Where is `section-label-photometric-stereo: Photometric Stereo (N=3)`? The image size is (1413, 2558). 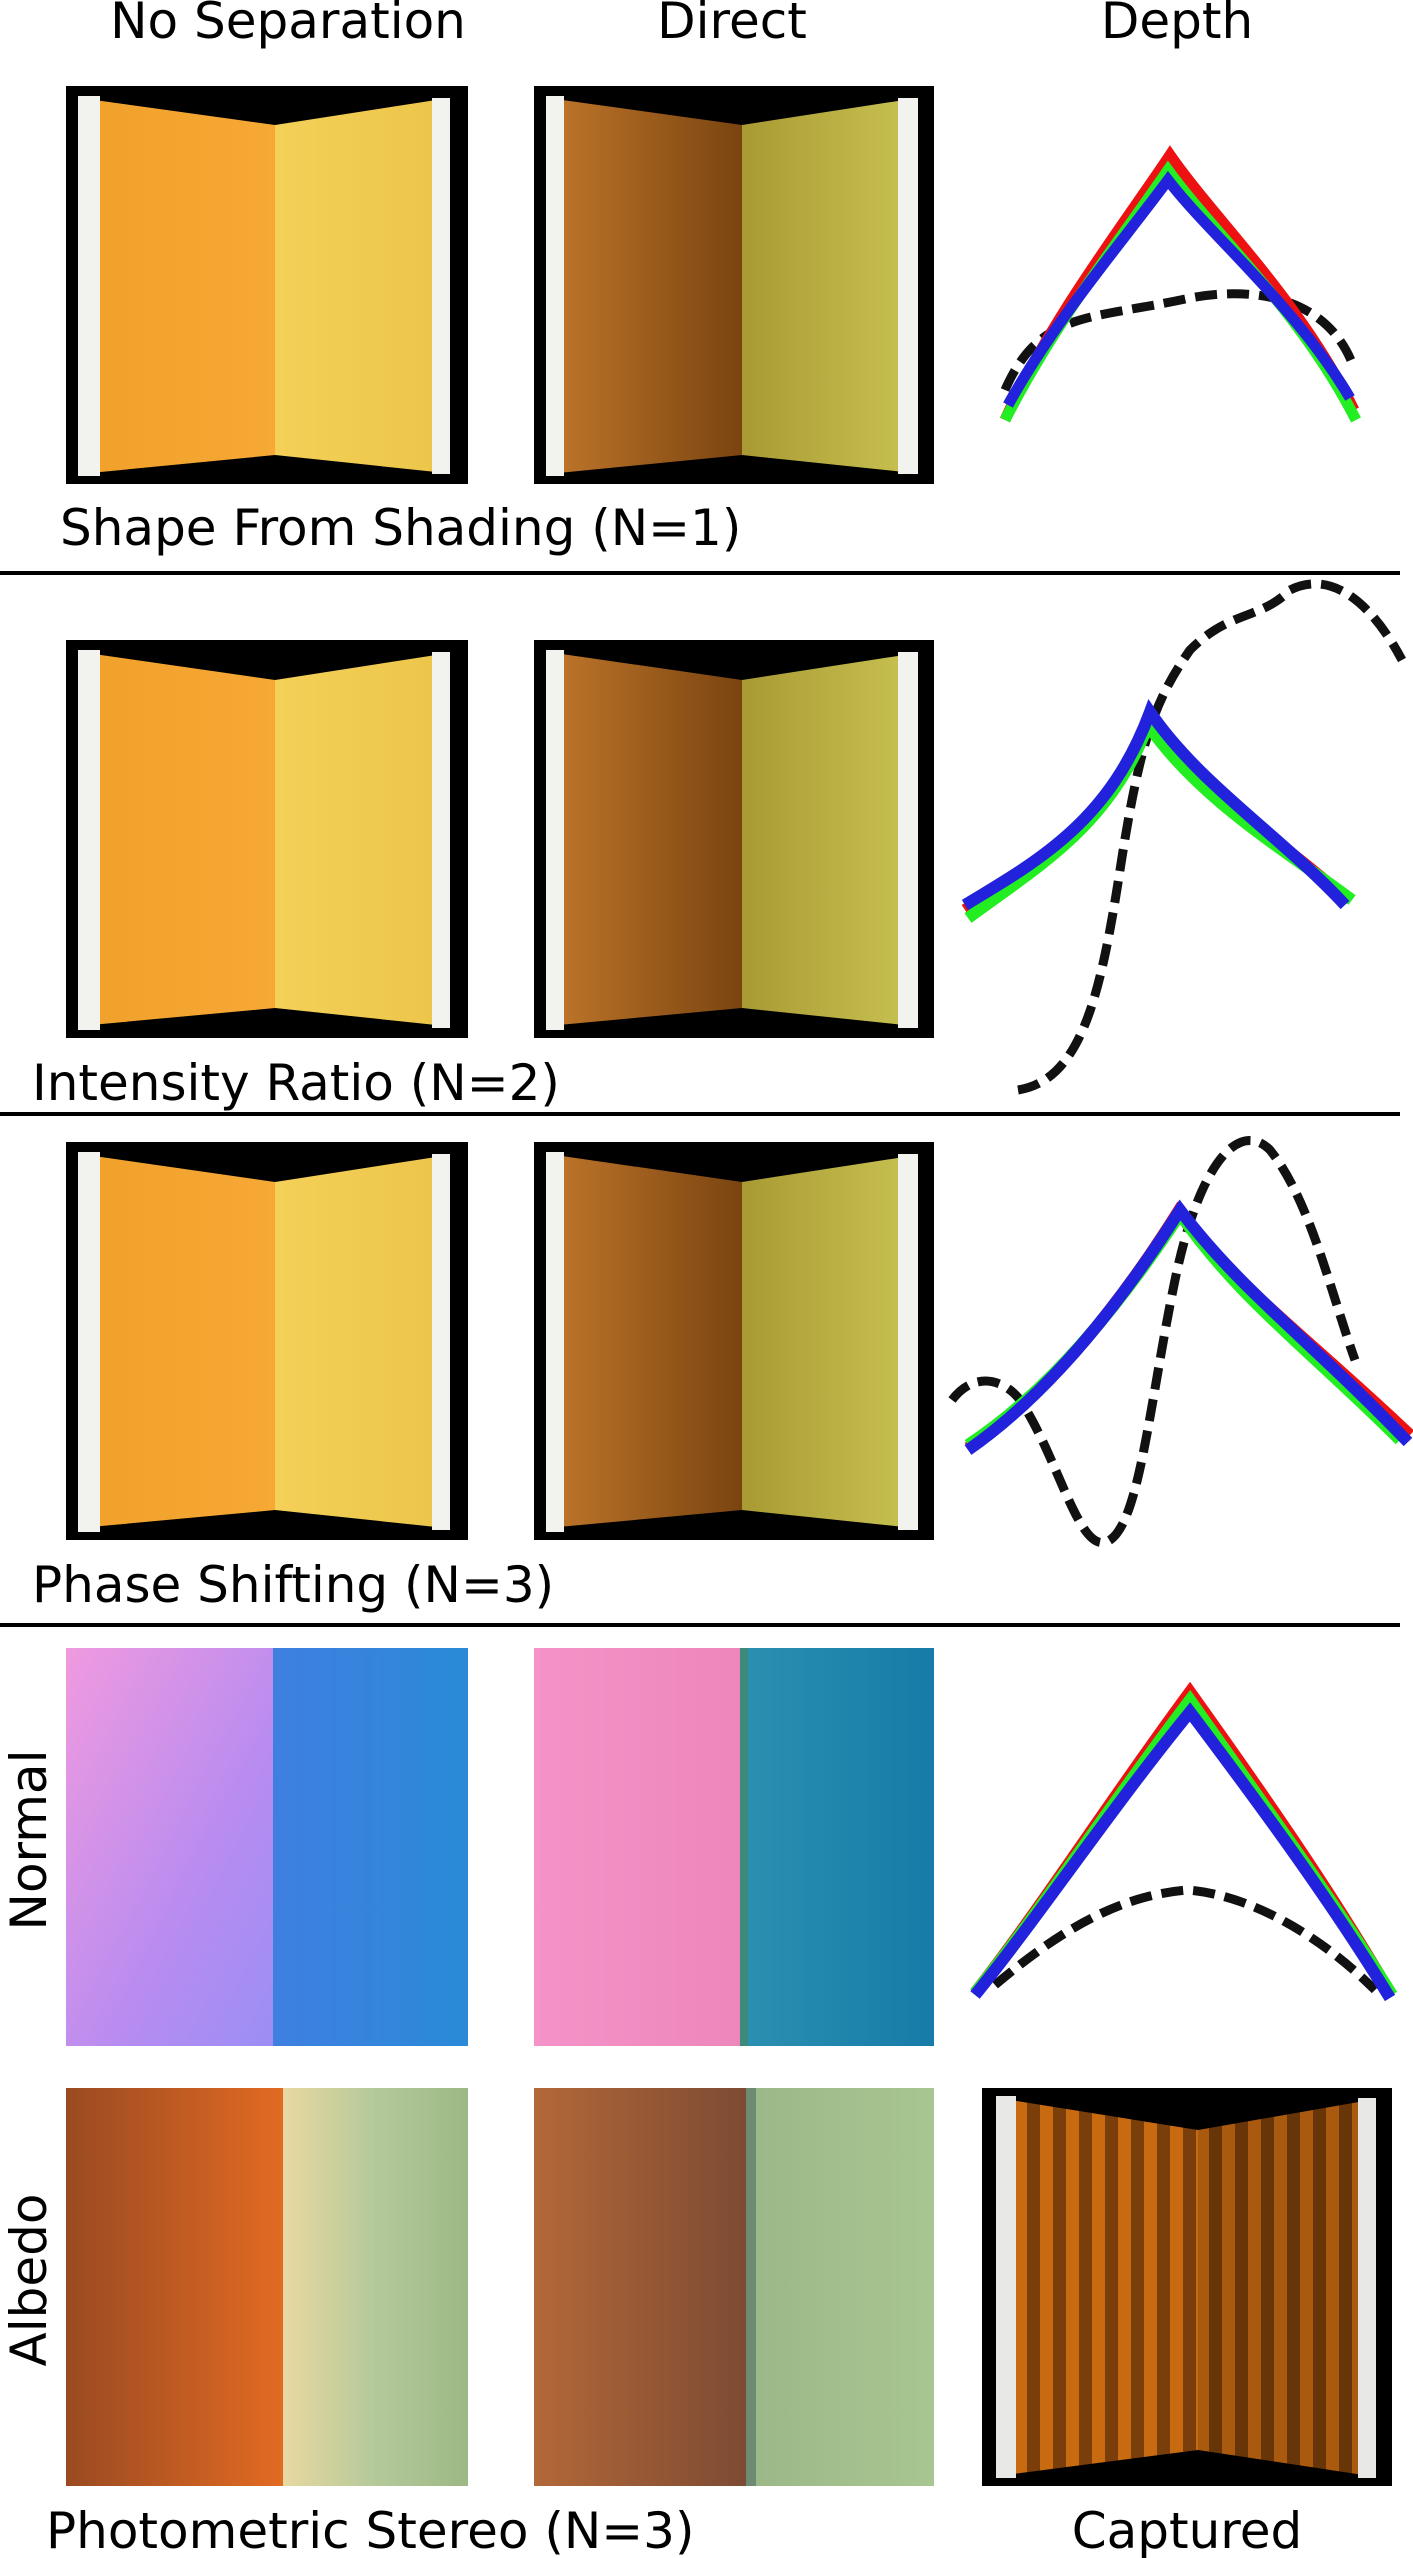
section-label-photometric-stereo: Photometric Stereo (N=3) is located at coordinates (370, 2530).